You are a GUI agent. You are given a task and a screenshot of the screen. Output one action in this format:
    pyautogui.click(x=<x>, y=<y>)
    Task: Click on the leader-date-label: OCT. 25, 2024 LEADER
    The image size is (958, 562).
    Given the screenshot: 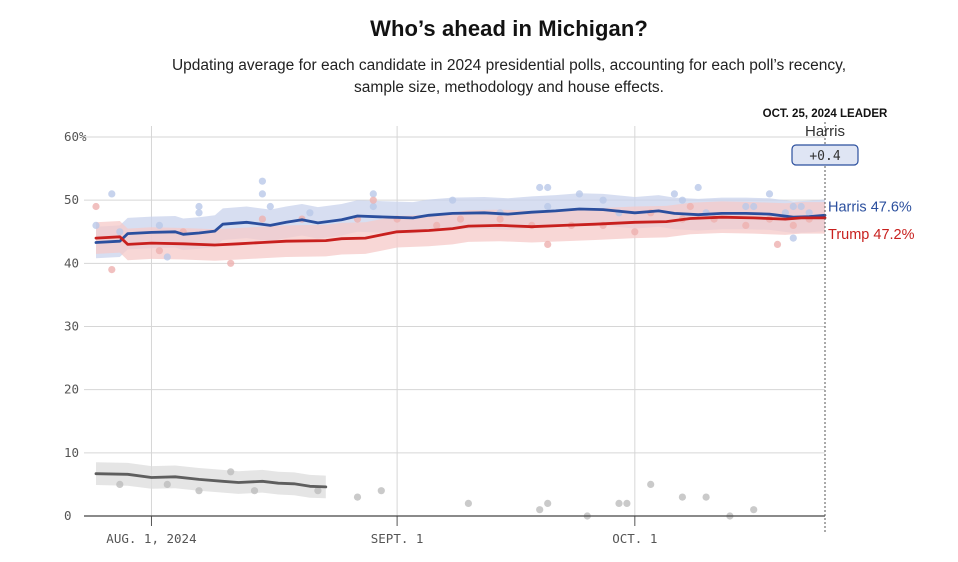 What is the action you would take?
    pyautogui.click(x=825, y=114)
    